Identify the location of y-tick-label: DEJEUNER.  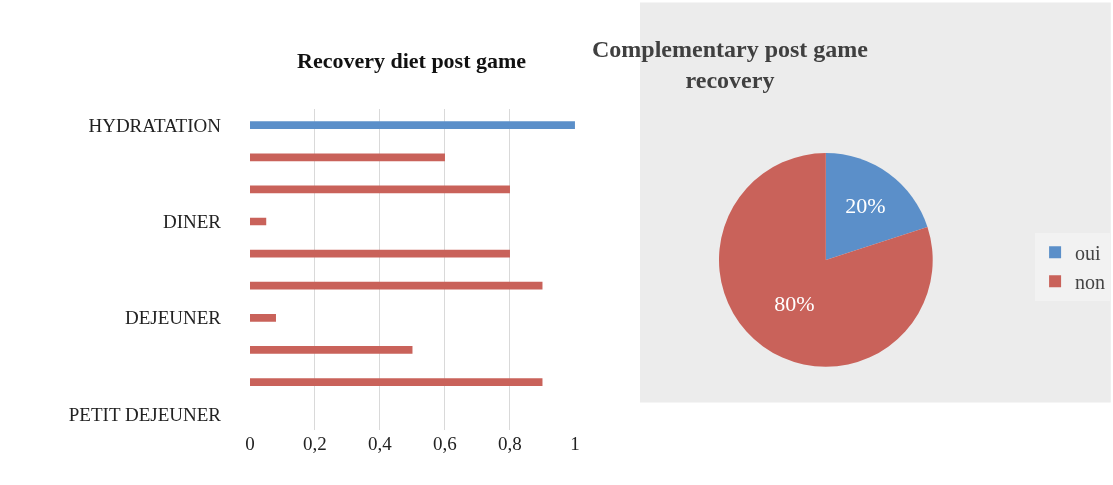
(173, 318).